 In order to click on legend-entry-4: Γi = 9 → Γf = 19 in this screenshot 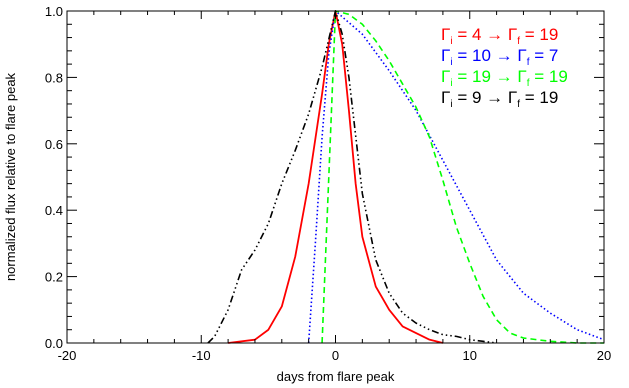, I will do `click(499, 99)`.